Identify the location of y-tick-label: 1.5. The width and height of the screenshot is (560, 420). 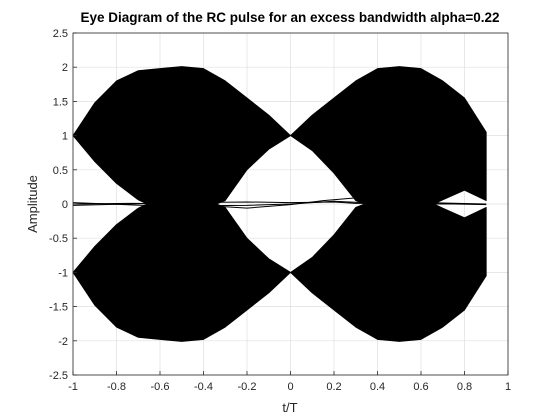
(60, 102).